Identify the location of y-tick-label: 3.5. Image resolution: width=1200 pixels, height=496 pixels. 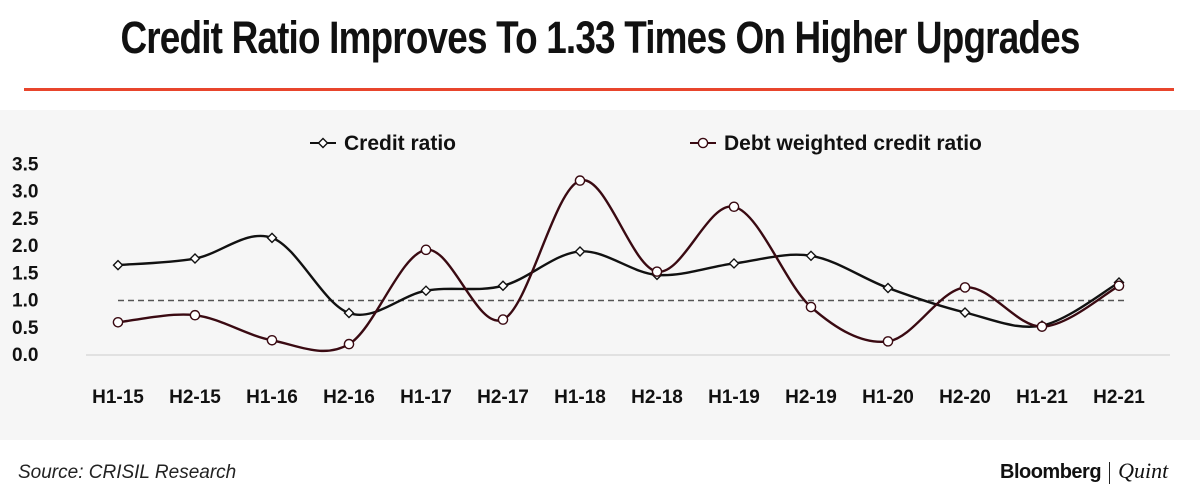
(25, 164).